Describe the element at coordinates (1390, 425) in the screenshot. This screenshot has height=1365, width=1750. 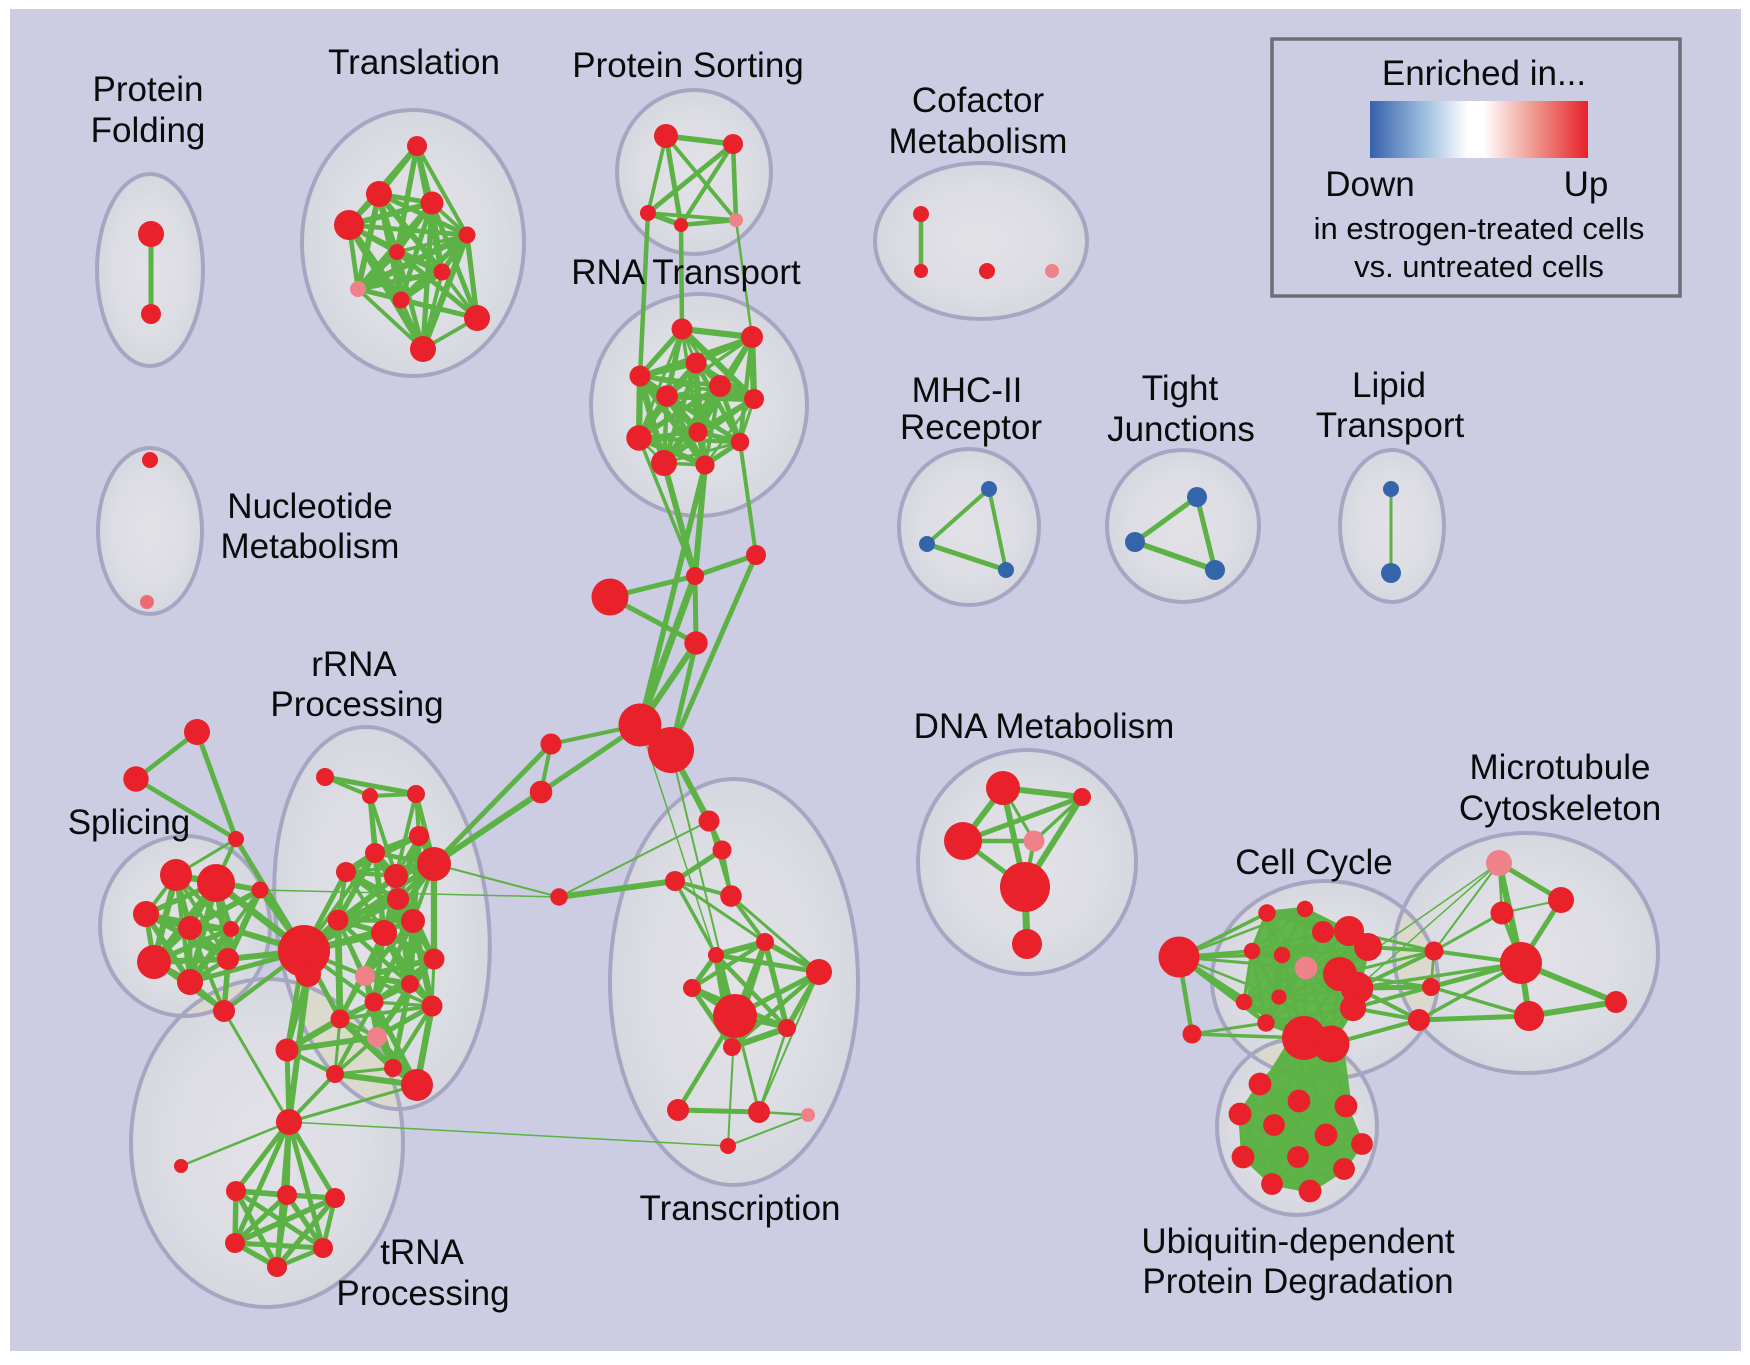
I see `svg-text: Transport` at that location.